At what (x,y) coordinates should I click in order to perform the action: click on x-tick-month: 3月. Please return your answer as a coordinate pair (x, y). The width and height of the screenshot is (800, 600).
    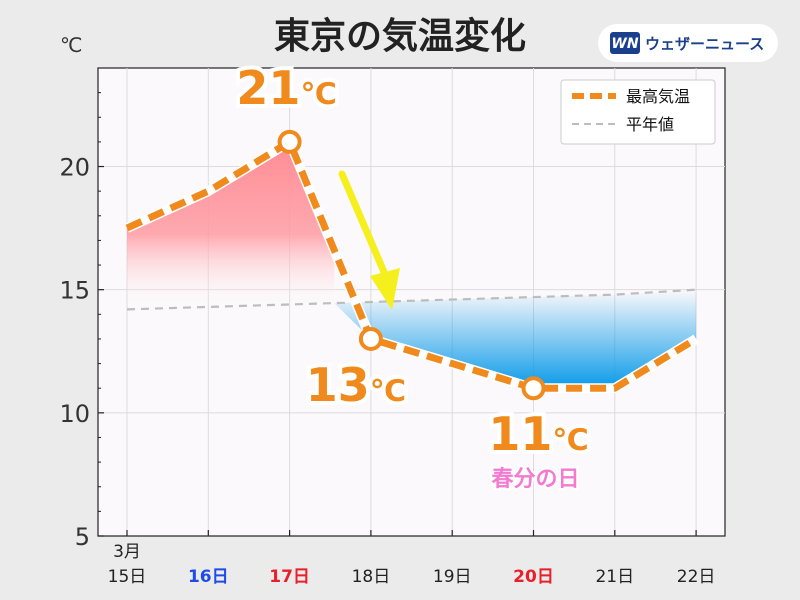
    Looking at the image, I should click on (127, 552).